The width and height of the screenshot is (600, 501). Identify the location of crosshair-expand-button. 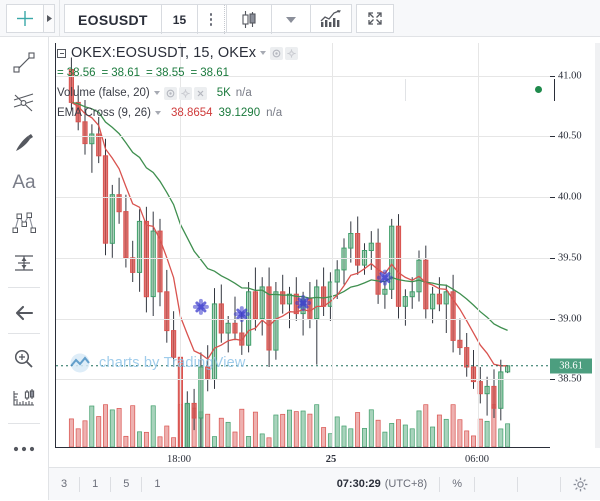
(49, 18).